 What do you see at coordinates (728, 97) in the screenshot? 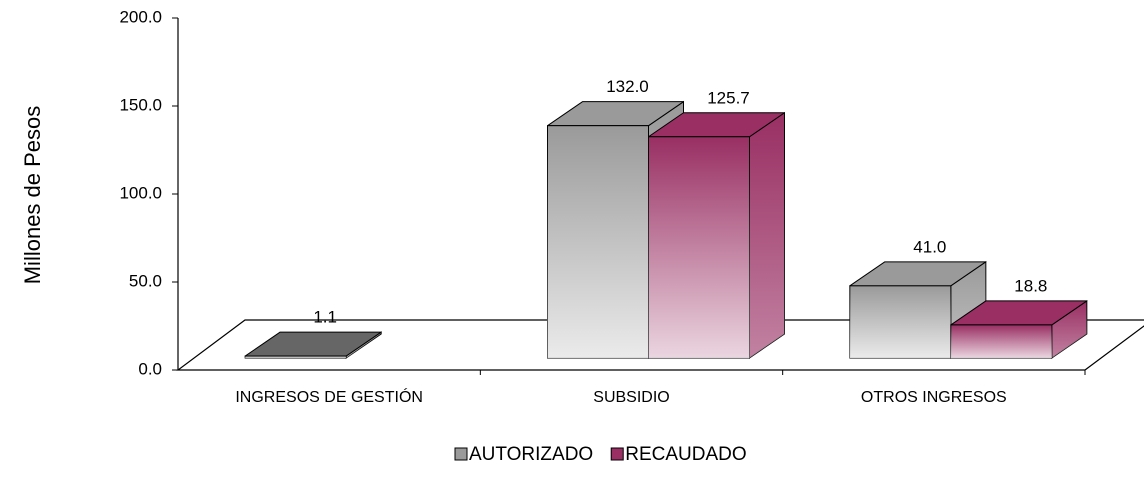
I see `value-label: 125.7` at bounding box center [728, 97].